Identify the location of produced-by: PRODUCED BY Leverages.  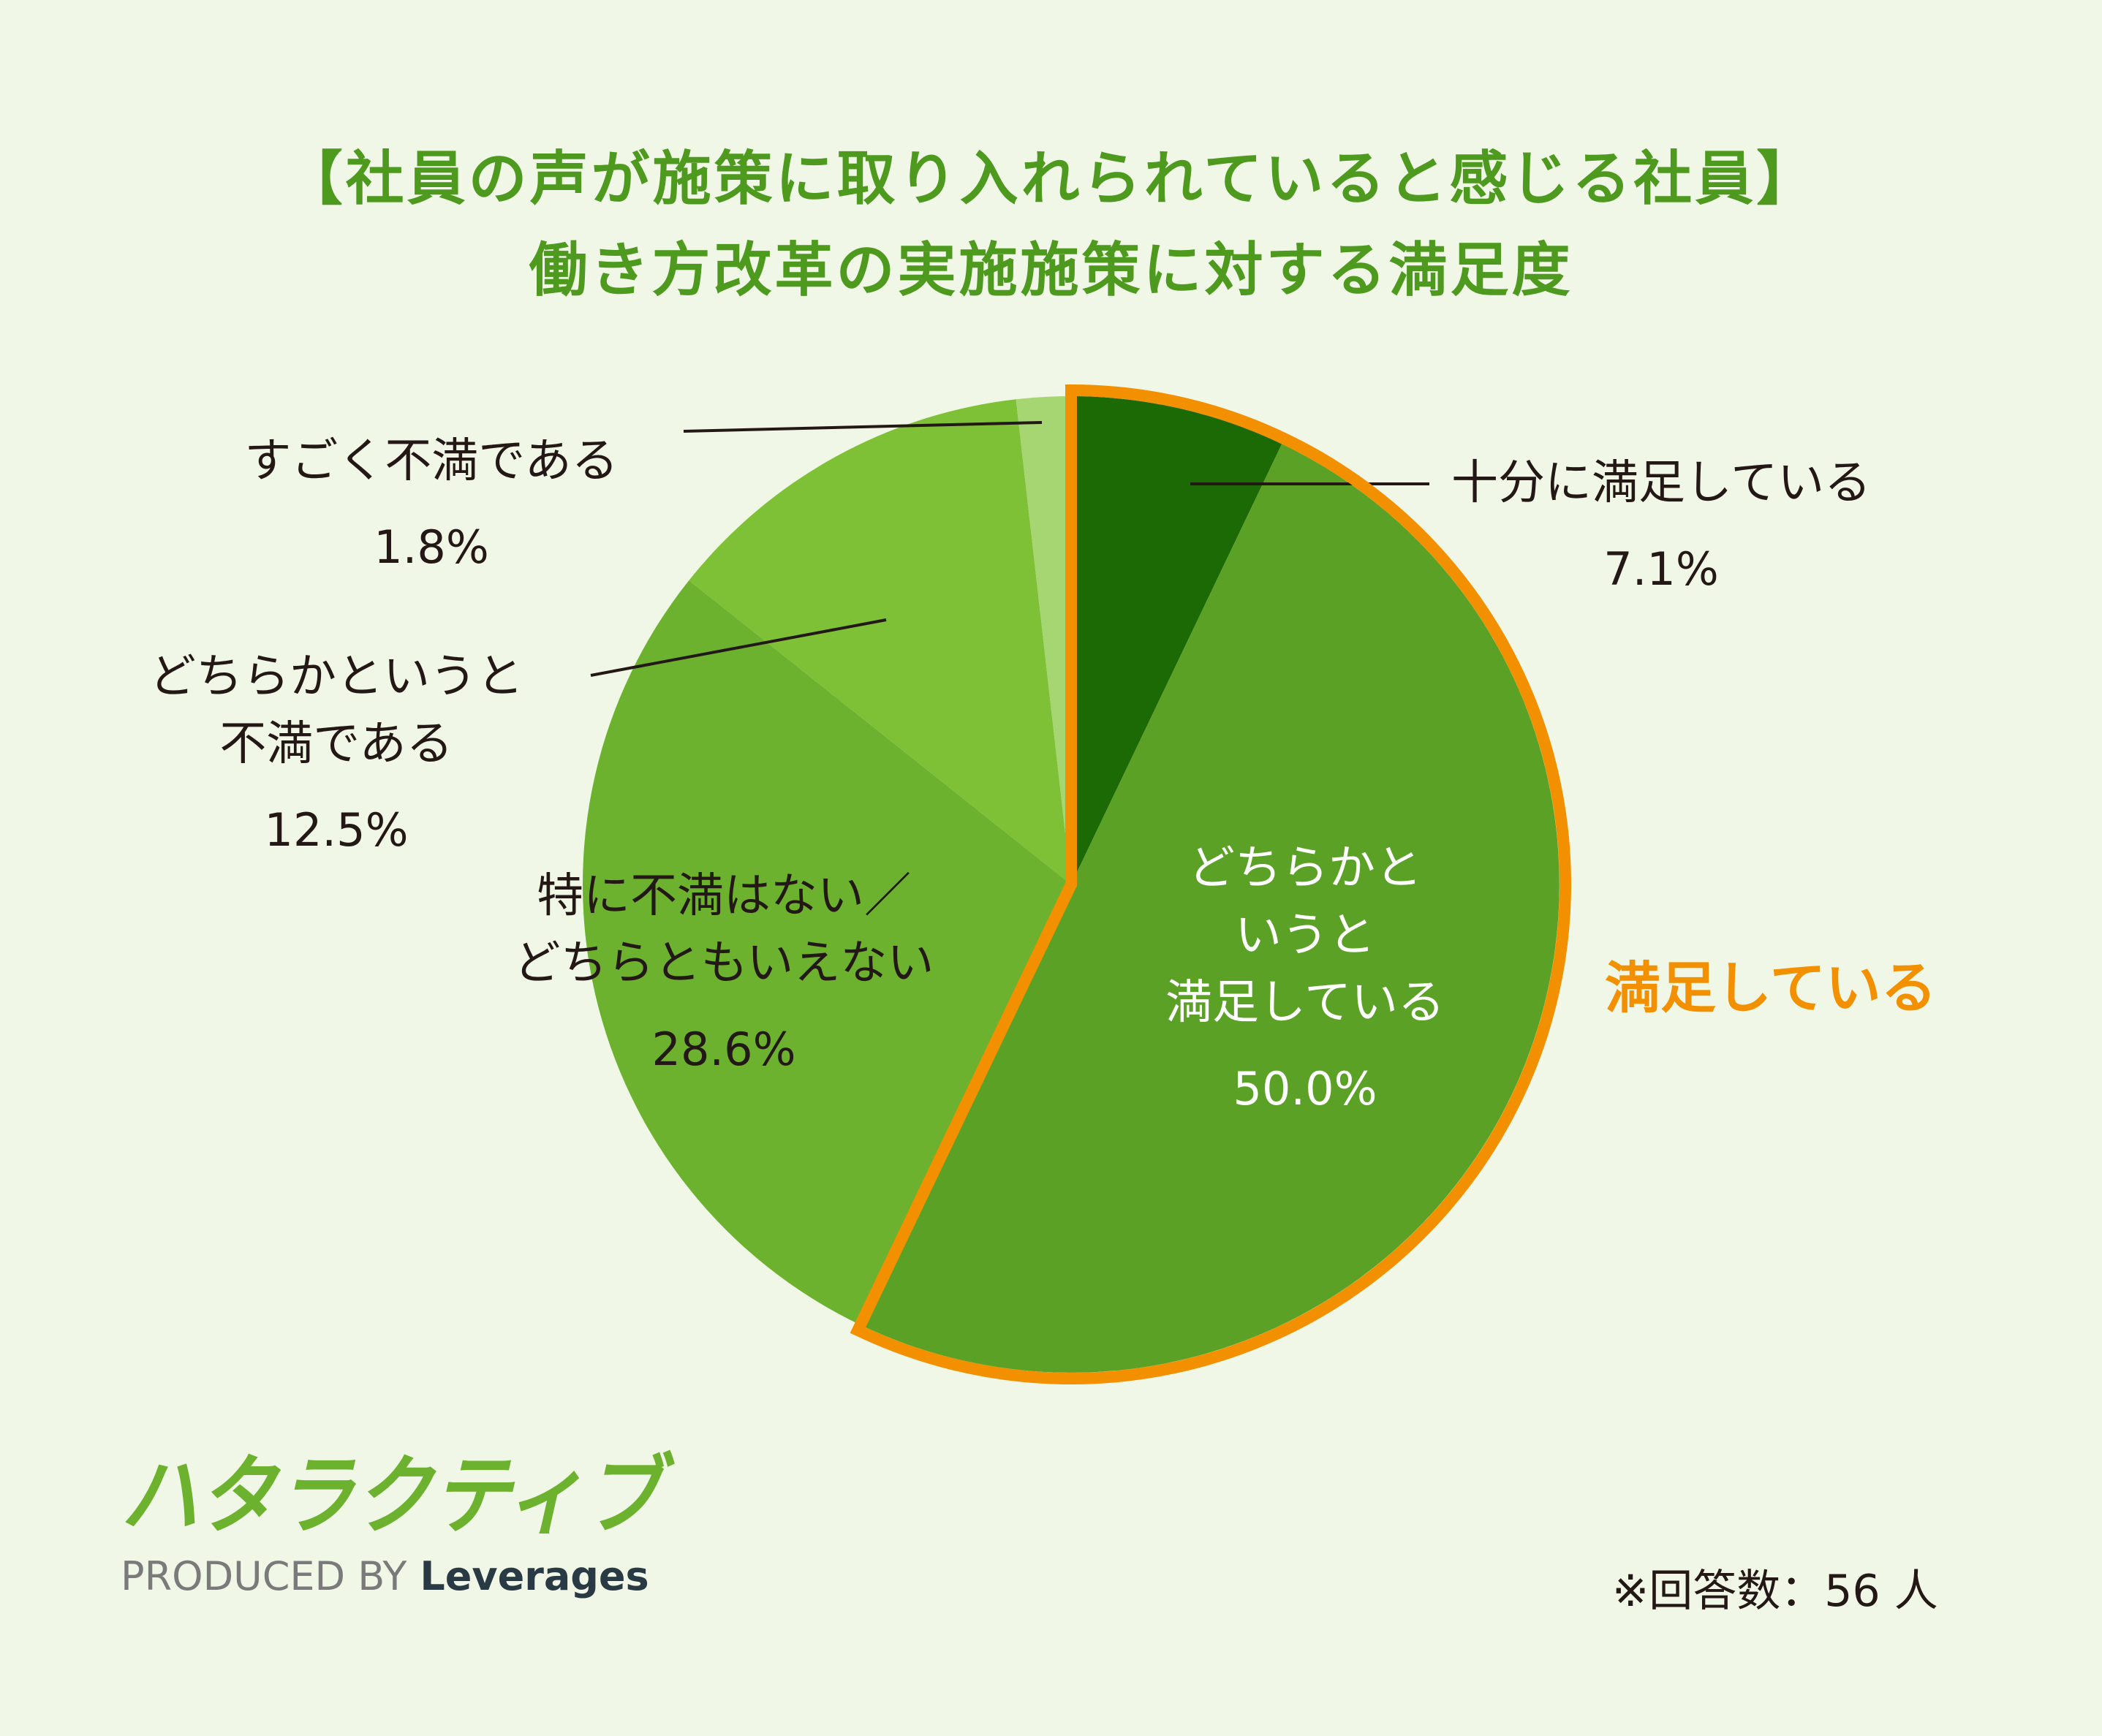
(385, 1576).